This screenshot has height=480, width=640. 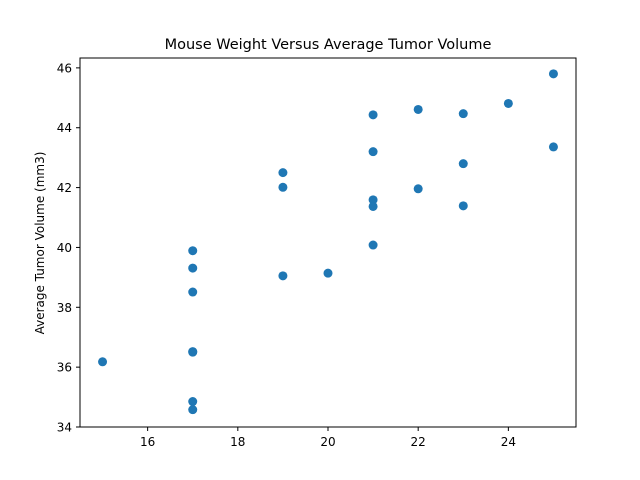 I want to click on y-tick-label: 38, so click(x=64, y=308).